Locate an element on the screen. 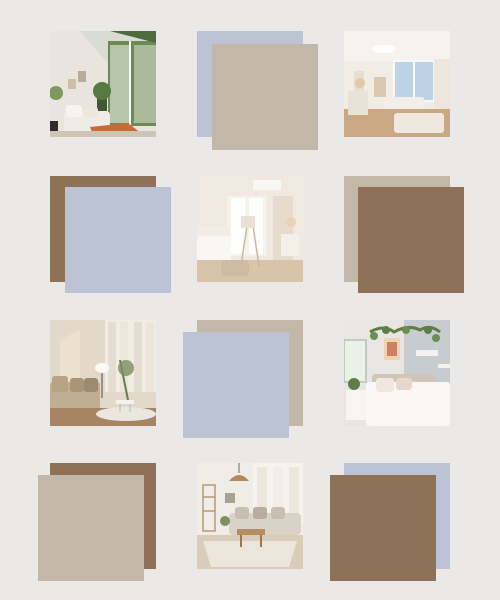 The height and width of the screenshot is (600, 500). photo-sofa-living-room is located at coordinates (250, 516).